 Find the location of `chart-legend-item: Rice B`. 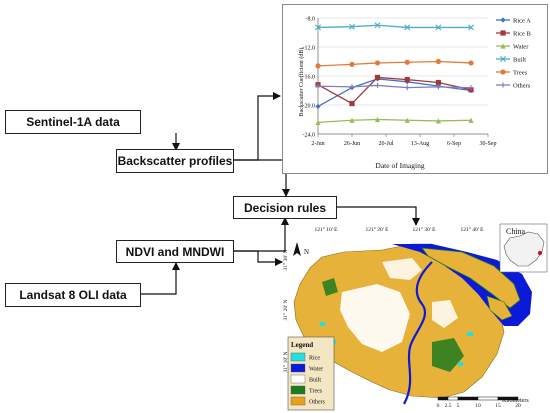

chart-legend-item: Rice B is located at coordinates (514, 34).